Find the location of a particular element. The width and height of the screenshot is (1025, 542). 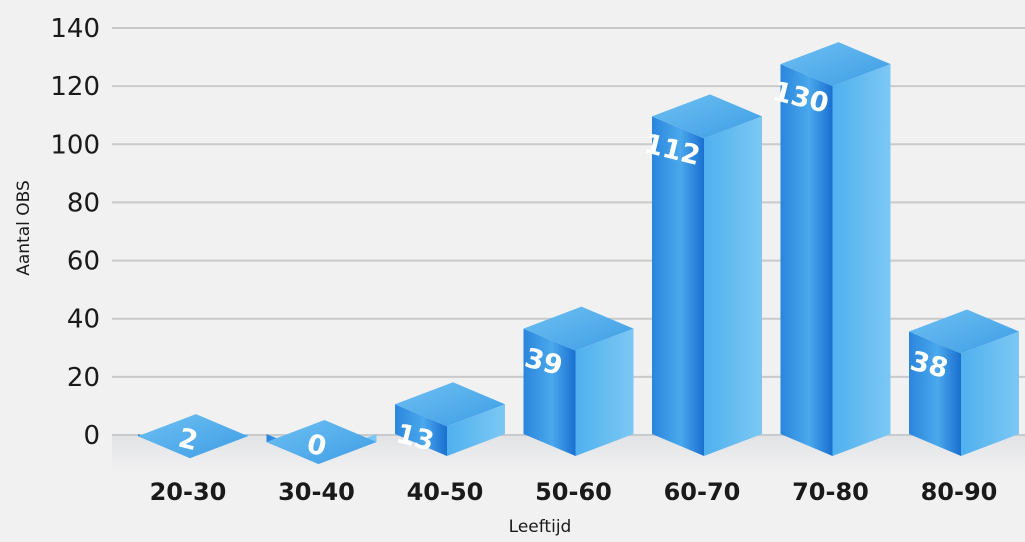

bar: 130 is located at coordinates (830, 249).